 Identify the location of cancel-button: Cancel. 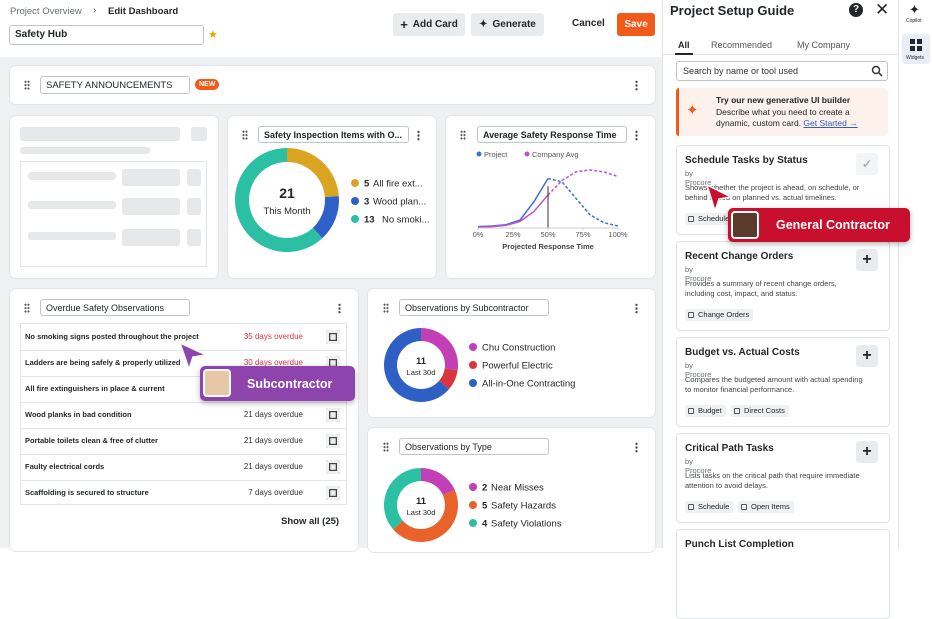
(588, 23).